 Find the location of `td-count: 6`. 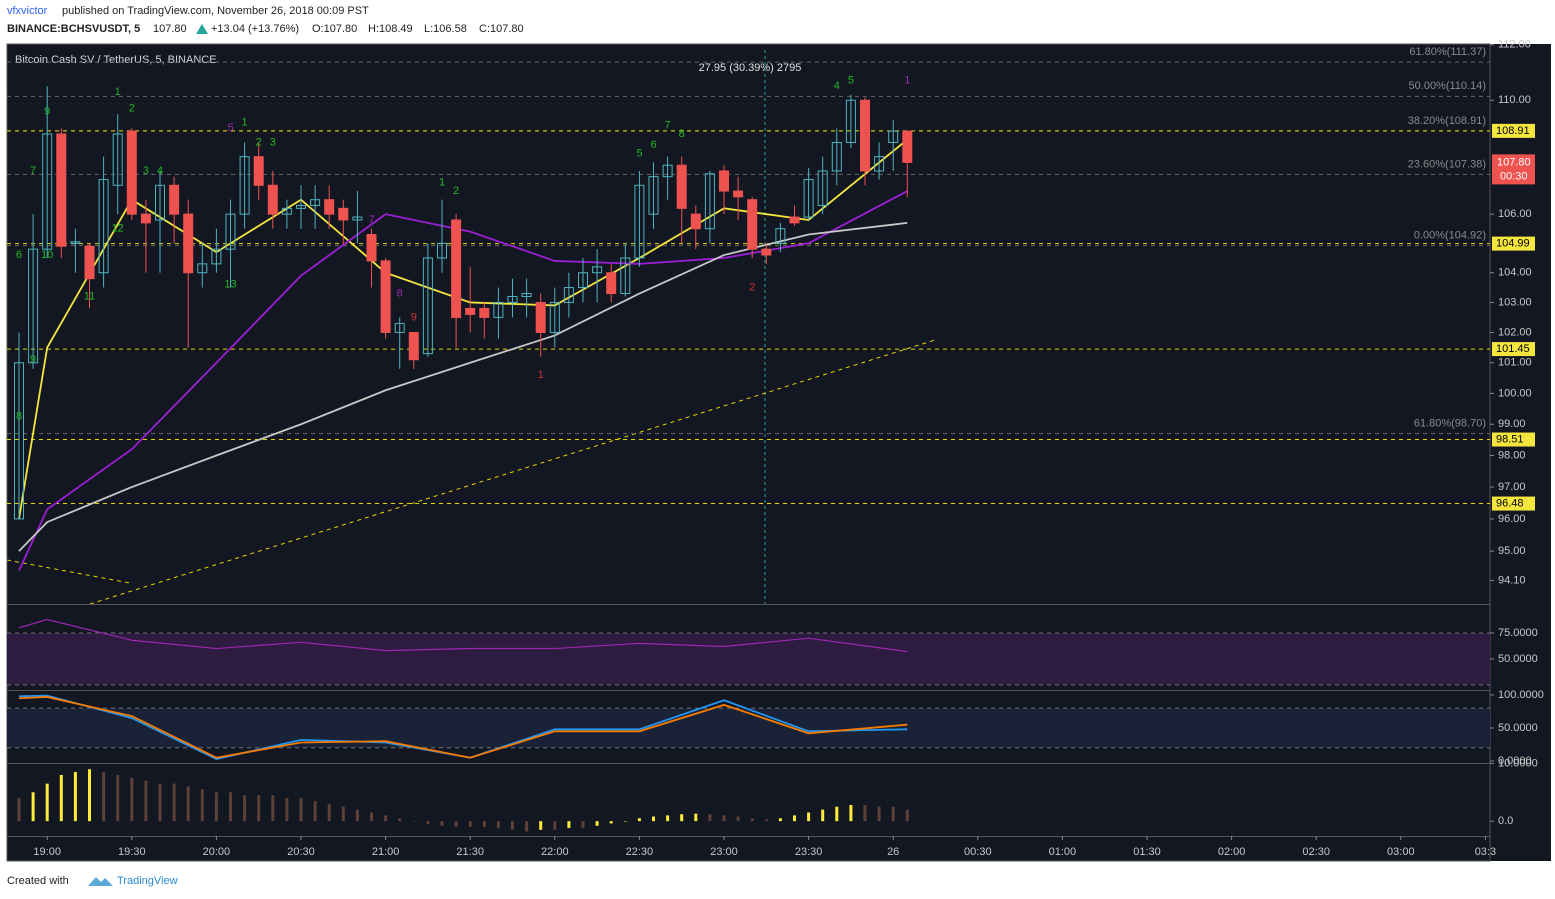

td-count: 6 is located at coordinates (19, 255).